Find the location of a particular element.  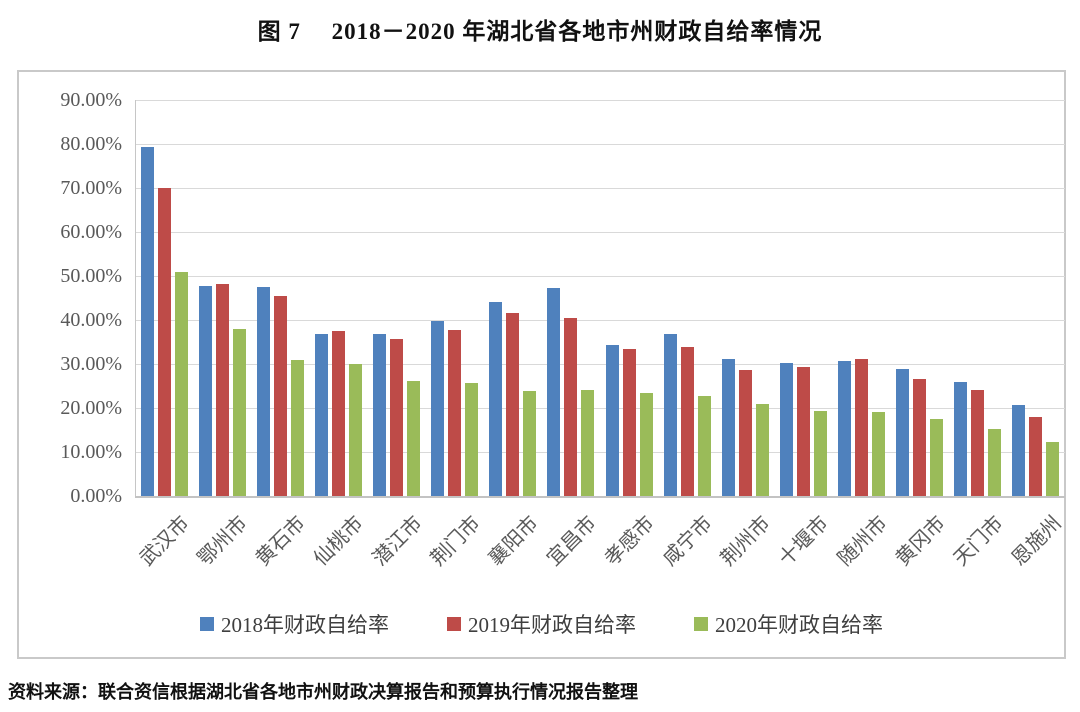

bar-2019年财政自给率-潜江市 is located at coordinates (397, 417).